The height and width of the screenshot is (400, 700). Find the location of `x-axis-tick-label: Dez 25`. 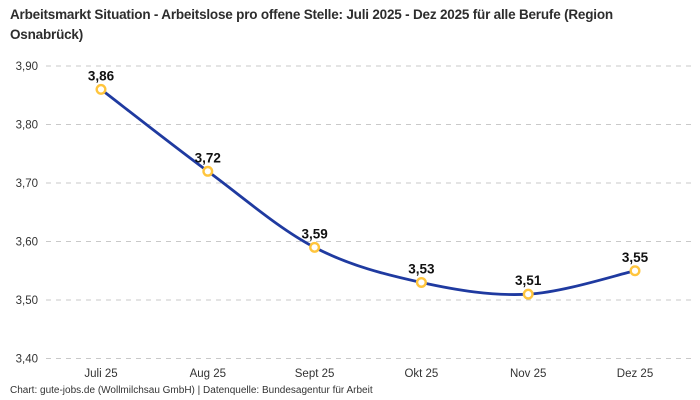

x-axis-tick-label: Dez 25 is located at coordinates (635, 374).